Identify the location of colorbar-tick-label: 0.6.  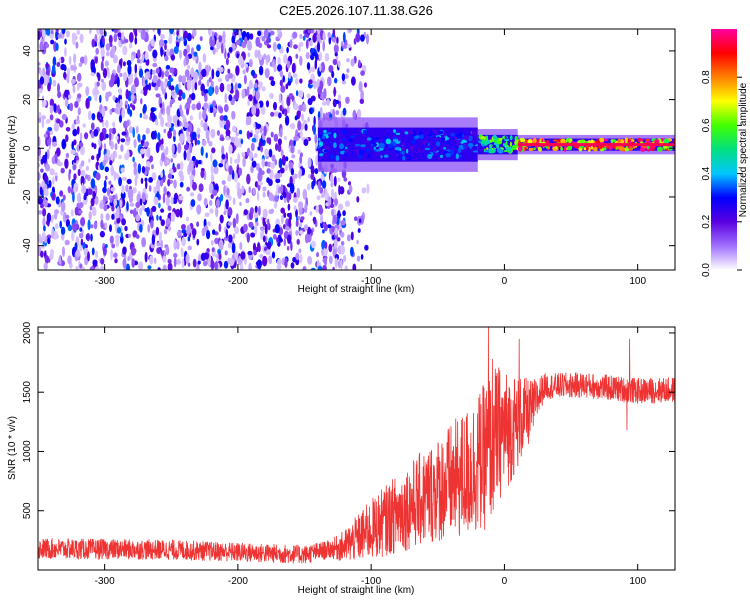
(706, 125).